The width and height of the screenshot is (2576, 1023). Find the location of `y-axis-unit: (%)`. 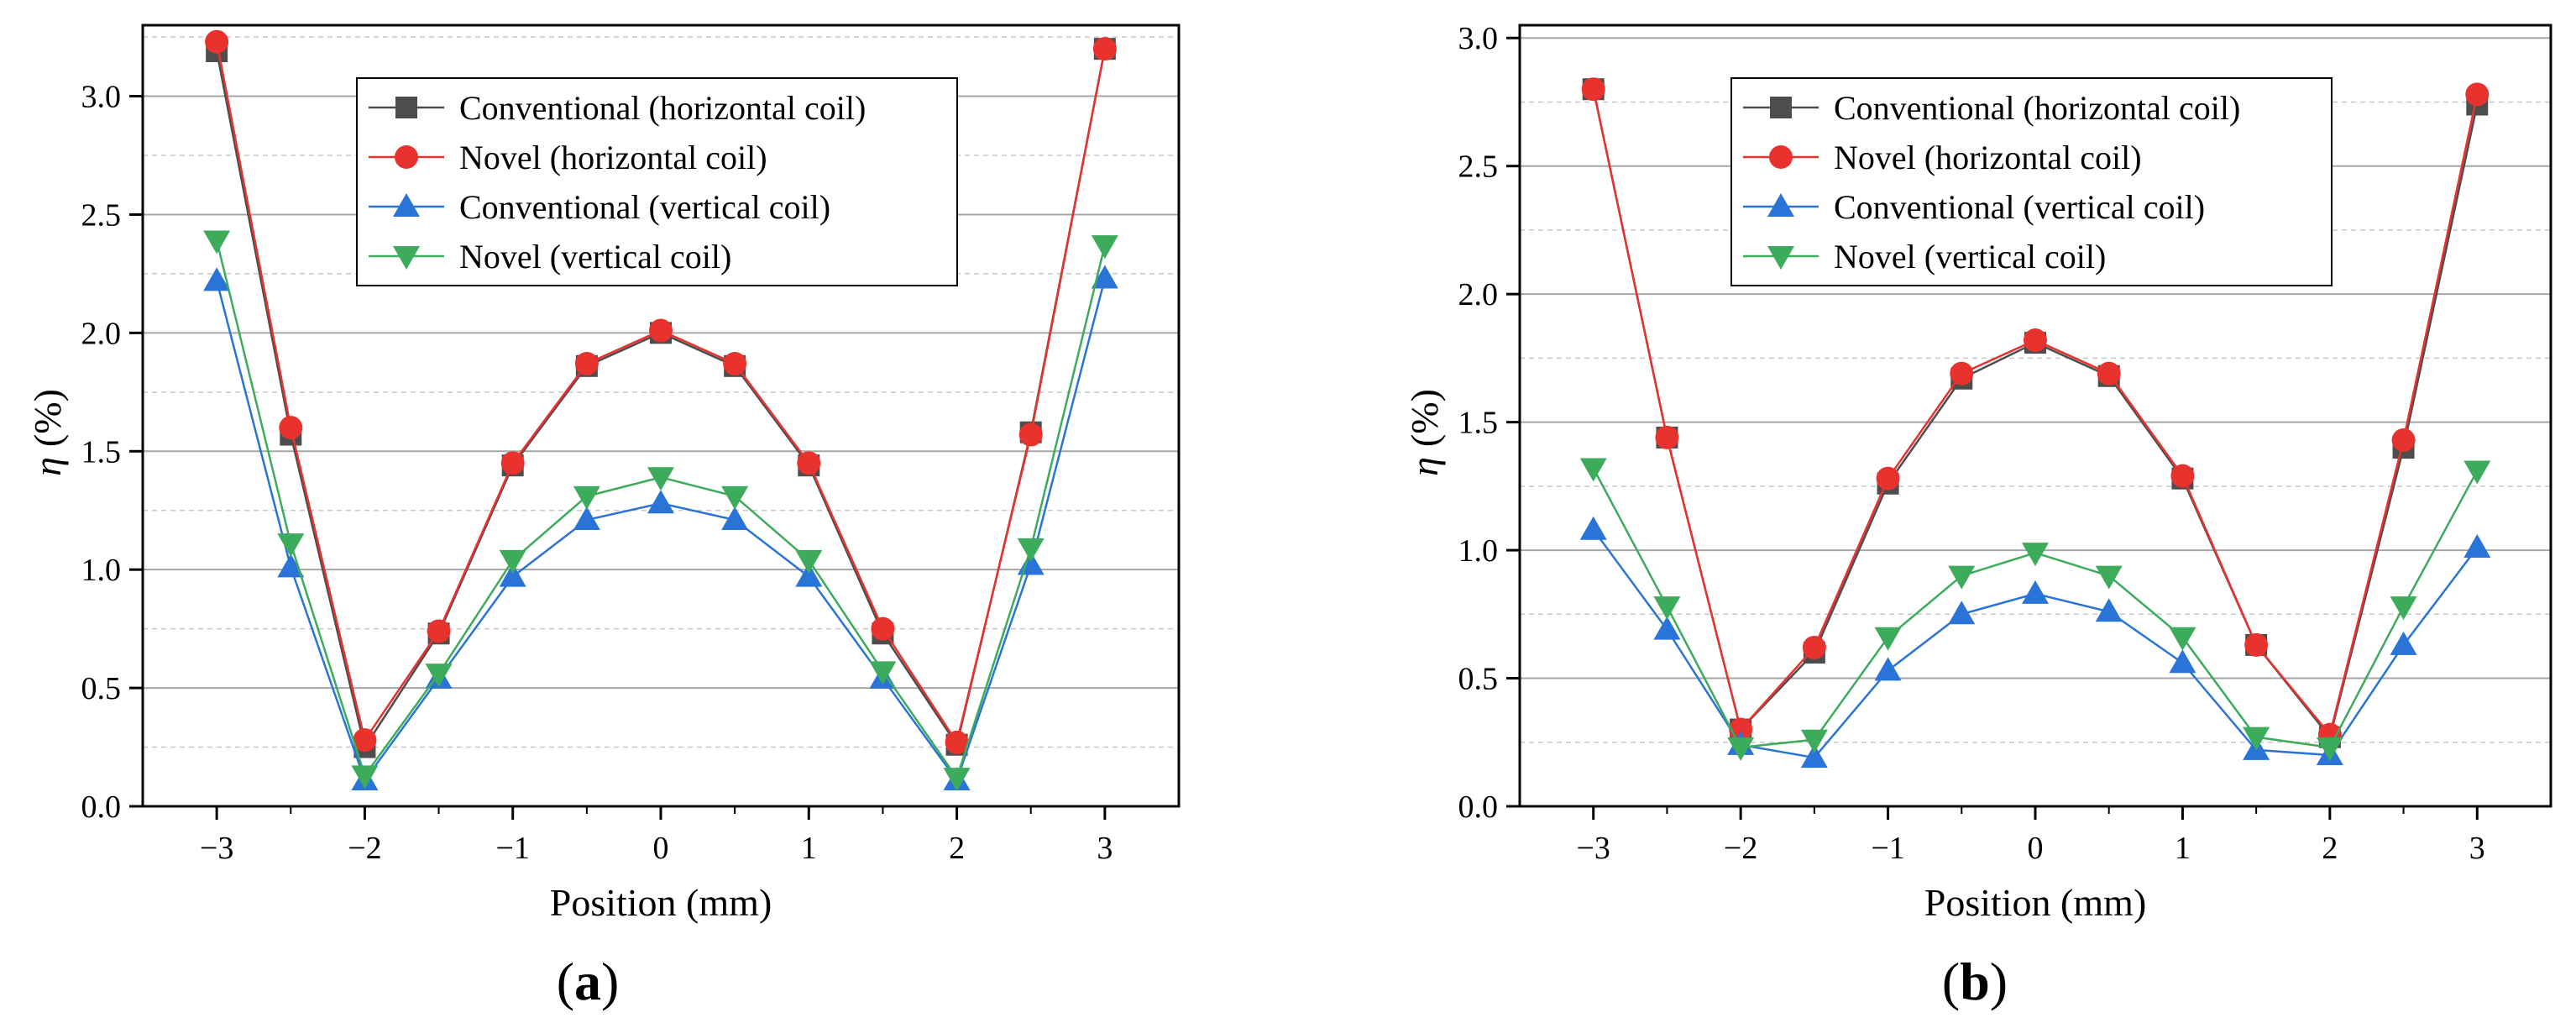

y-axis-unit: (%) is located at coordinates (47, 418).